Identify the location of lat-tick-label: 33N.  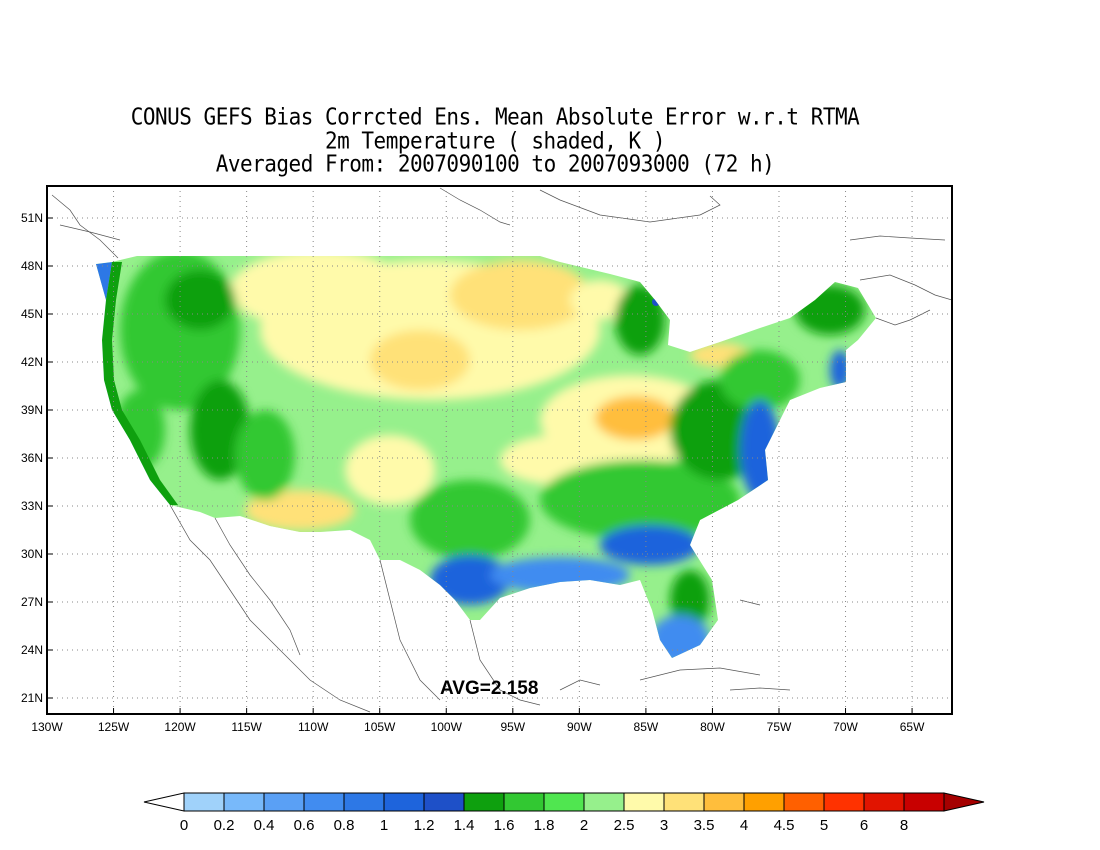
(32, 506).